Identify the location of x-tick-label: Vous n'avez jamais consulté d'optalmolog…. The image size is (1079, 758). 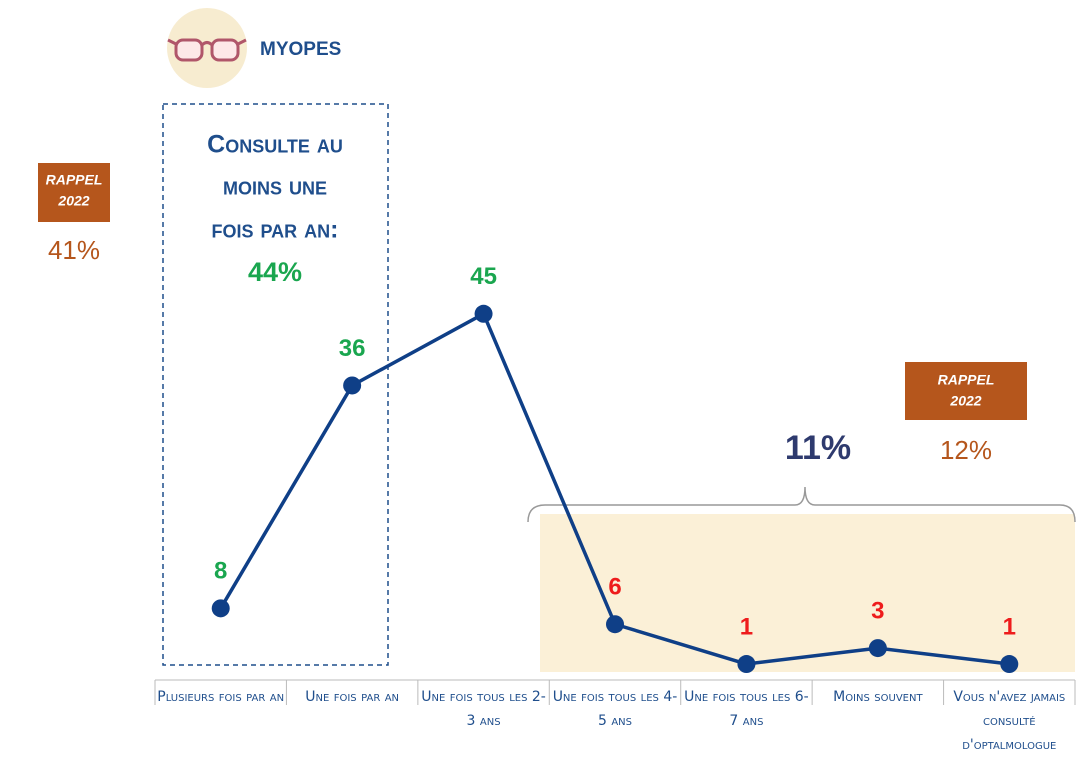
(1009, 721).